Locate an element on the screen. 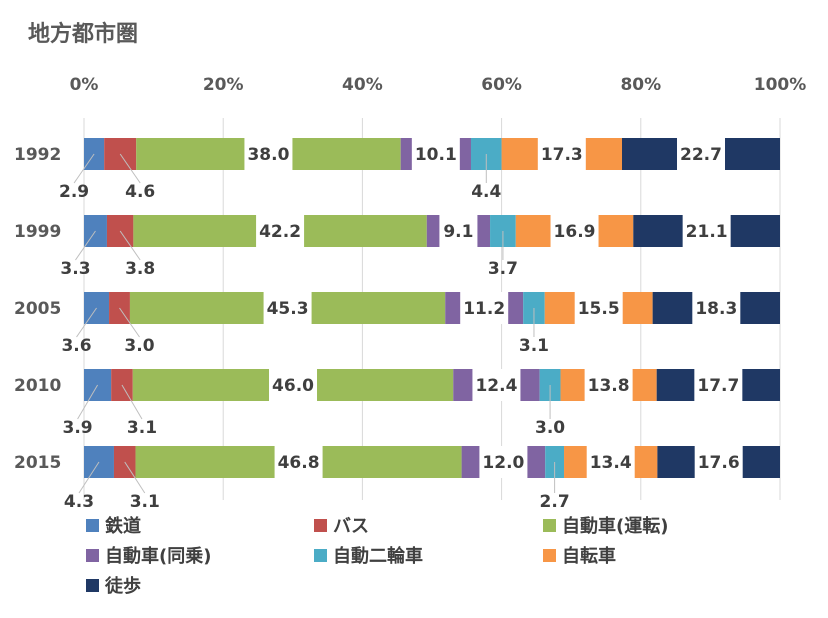  legend-label: 自転車 is located at coordinates (589, 556).